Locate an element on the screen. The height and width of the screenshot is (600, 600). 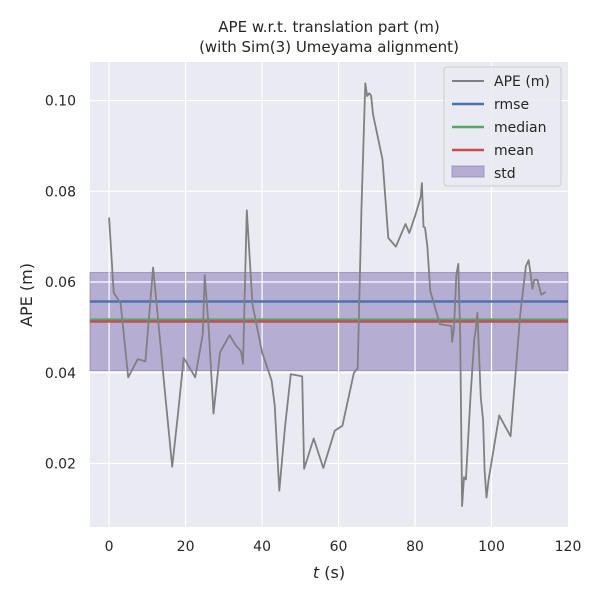
legend-swatch-std is located at coordinates (468, 171).